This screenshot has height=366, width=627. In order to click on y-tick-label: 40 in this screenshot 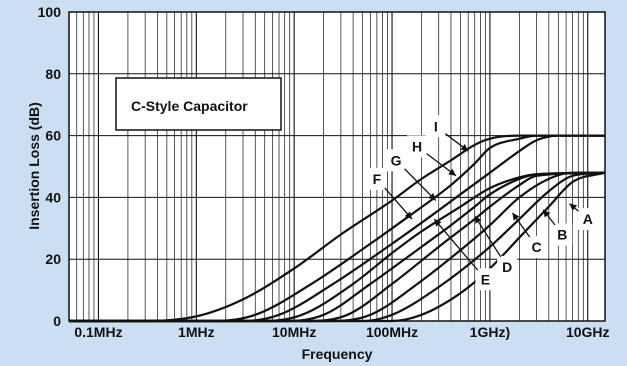, I will do `click(53, 197)`.